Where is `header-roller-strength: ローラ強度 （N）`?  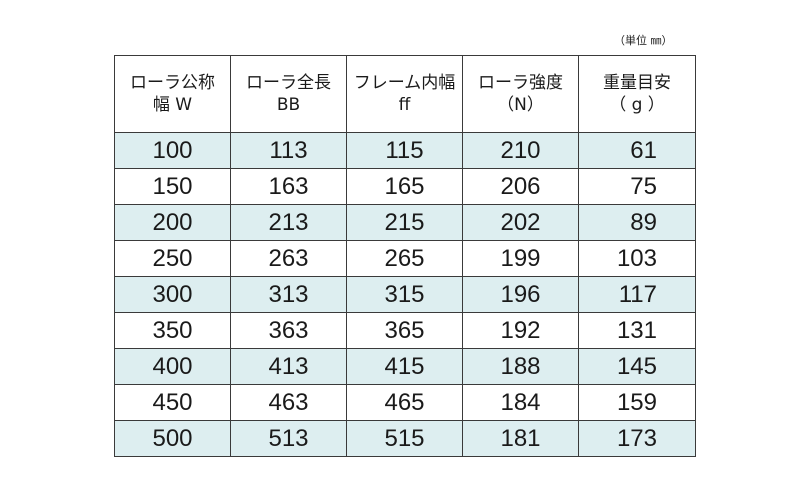 header-roller-strength: ローラ強度 （N） is located at coordinates (520, 94).